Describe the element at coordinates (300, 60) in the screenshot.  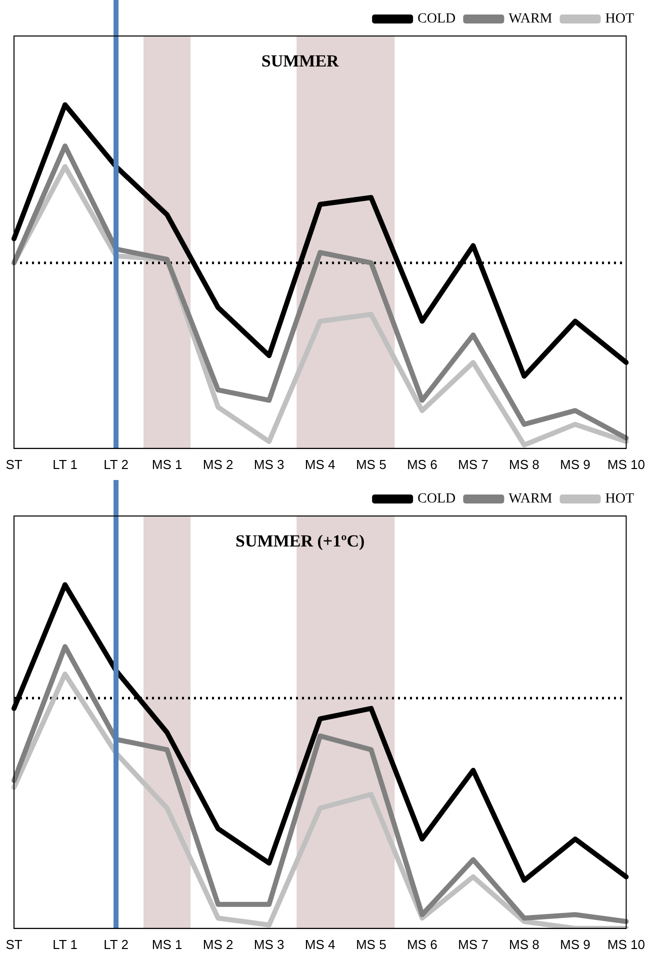
I see `chart-title: SUMMER` at that location.